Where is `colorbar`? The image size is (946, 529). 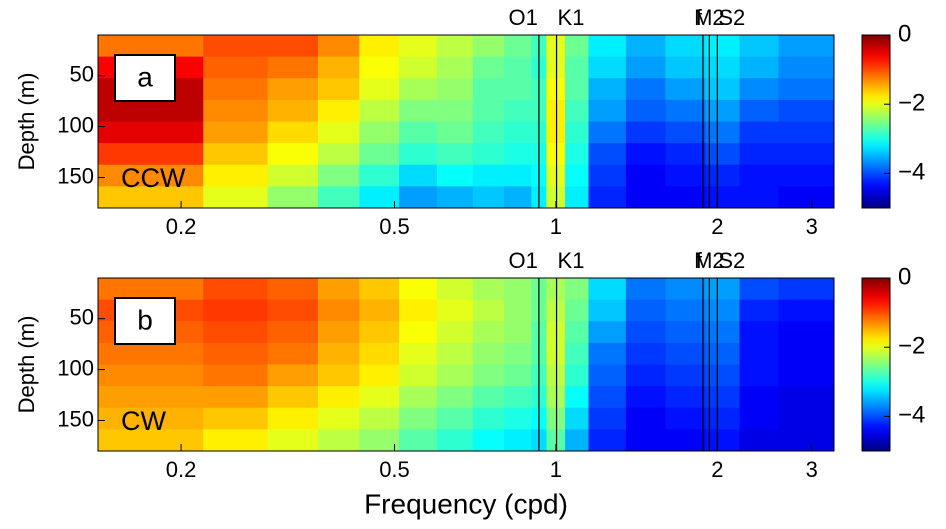 colorbar is located at coordinates (876, 364).